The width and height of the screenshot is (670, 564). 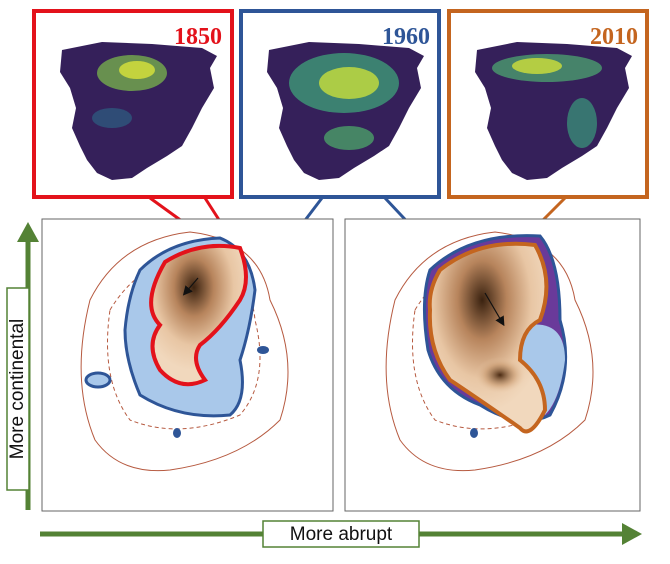 I want to click on map-panel: 1850, so click(x=133, y=104).